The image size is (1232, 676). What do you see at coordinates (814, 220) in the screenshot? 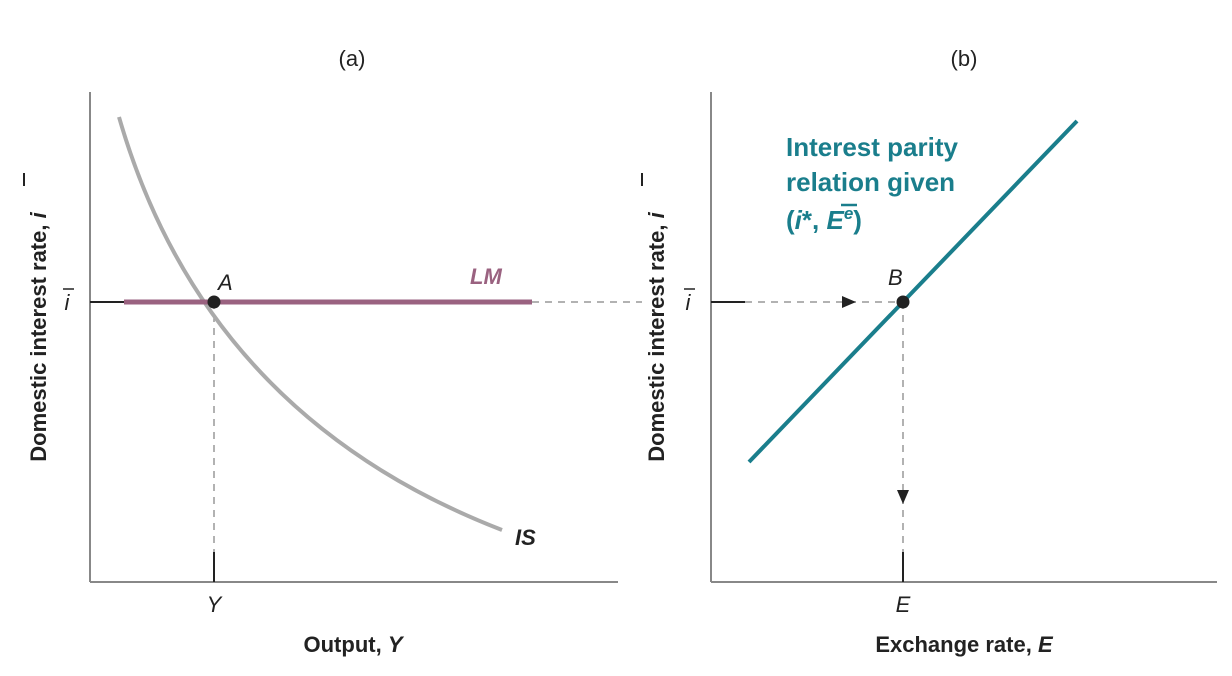
I see `ip-star: *,` at bounding box center [814, 220].